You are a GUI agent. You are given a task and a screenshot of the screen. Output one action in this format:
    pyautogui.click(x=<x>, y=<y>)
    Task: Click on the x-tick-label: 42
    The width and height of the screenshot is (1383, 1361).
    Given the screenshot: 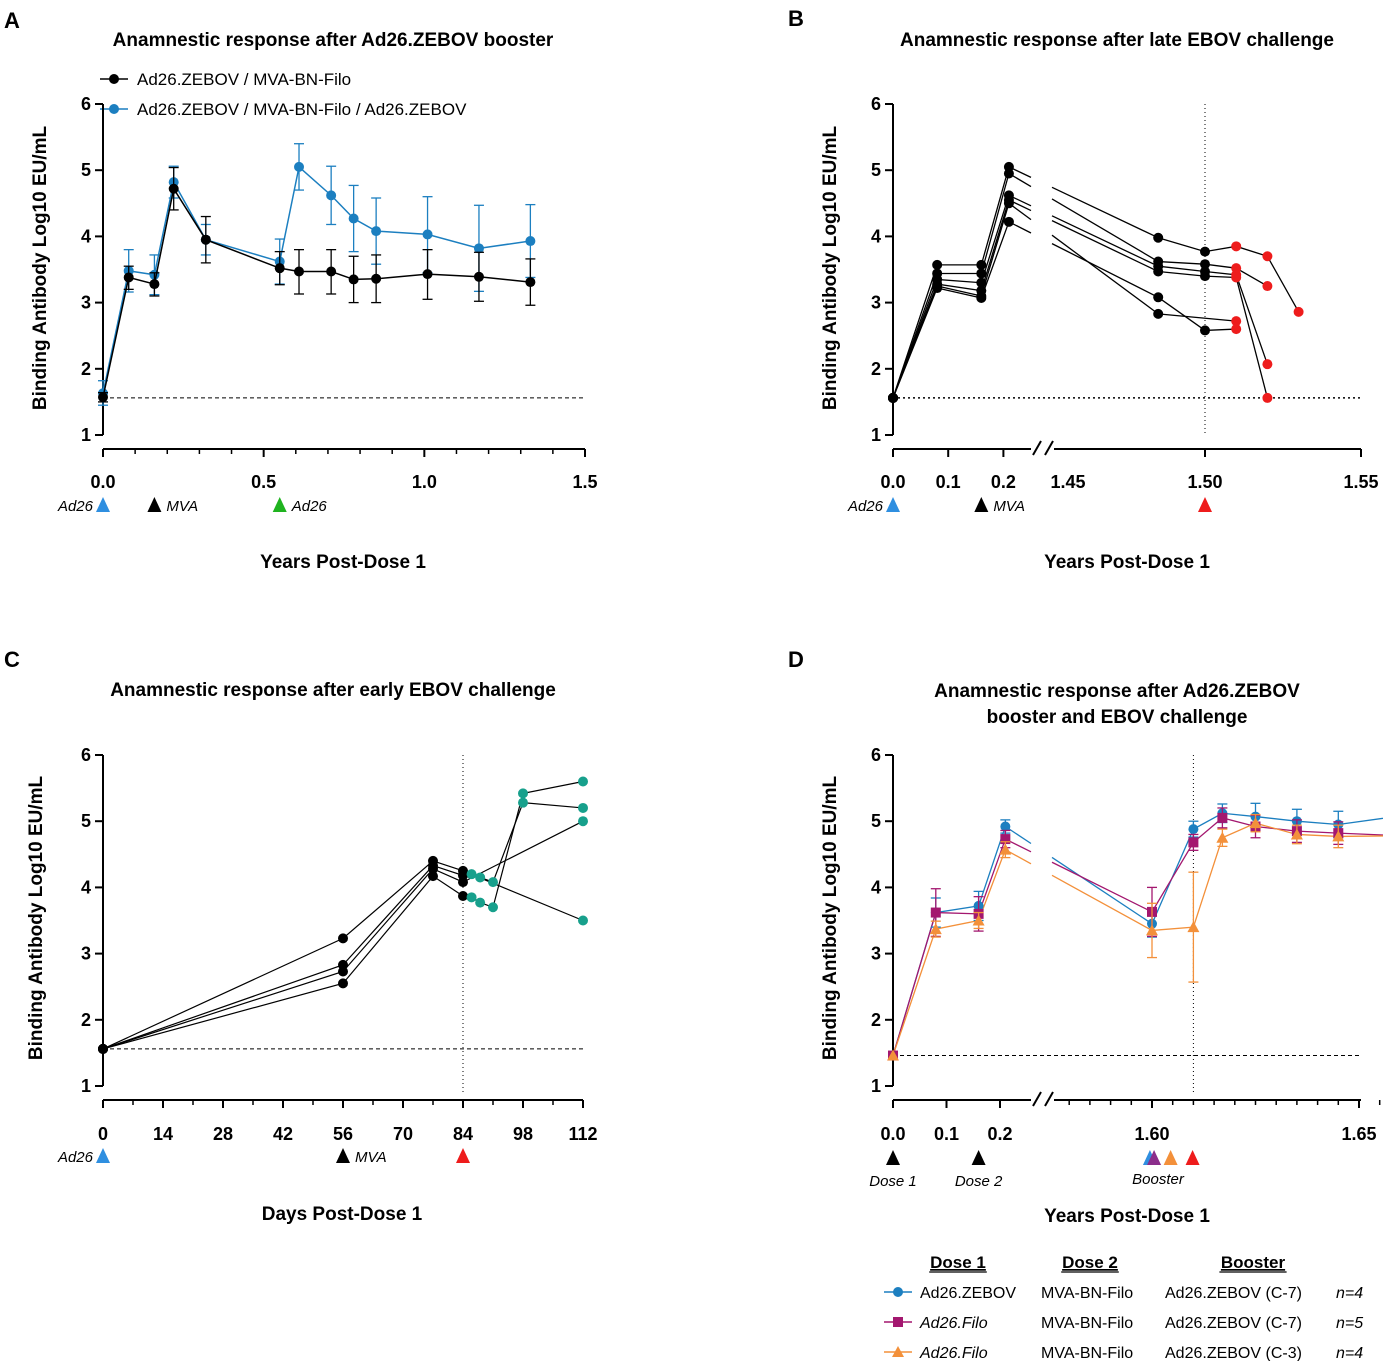 What is the action you would take?
    pyautogui.click(x=283, y=1134)
    